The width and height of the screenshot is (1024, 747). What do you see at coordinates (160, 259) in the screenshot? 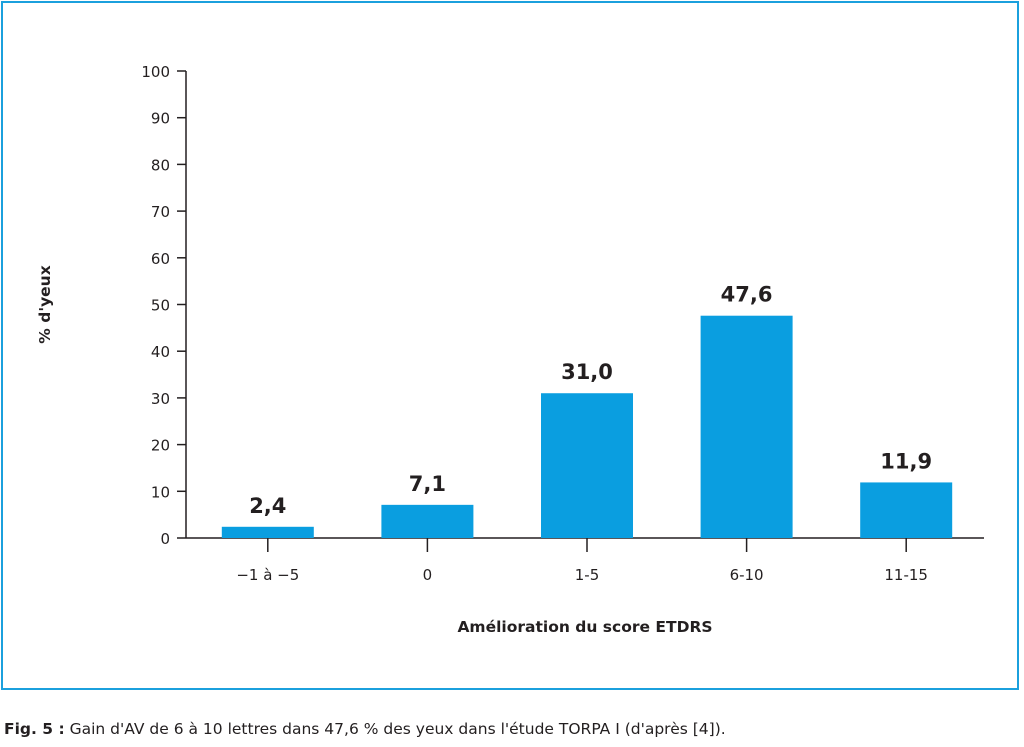
I see `y-tick-label: 60` at bounding box center [160, 259].